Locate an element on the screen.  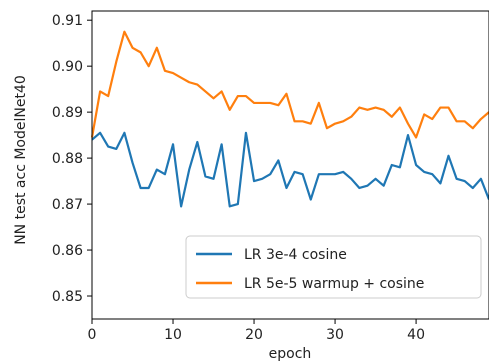
x-tick-label: 40 is located at coordinates (416, 335).